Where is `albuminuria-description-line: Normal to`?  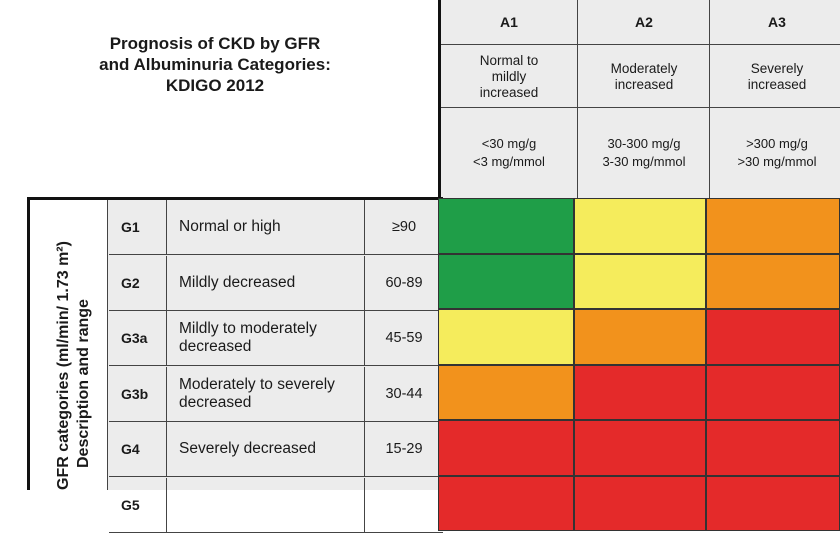 albuminuria-description-line: Normal to is located at coordinates (509, 60).